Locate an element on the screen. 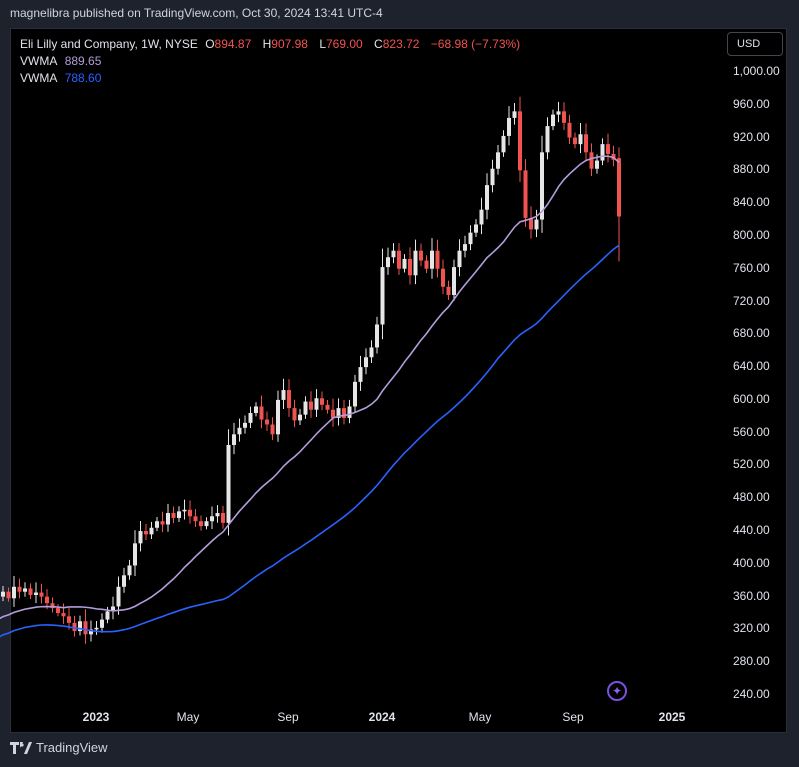 The height and width of the screenshot is (767, 799). indicator-vwma-fast: VWMA 889.65 is located at coordinates (272, 61).